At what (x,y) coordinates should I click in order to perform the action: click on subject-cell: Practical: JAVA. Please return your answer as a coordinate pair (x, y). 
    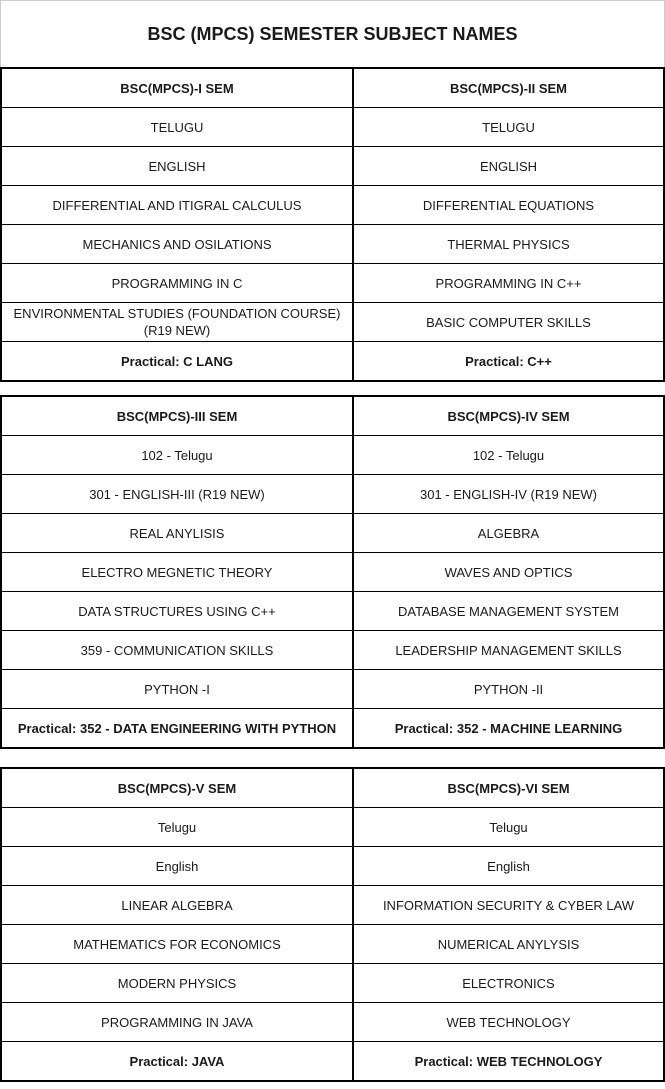
    Looking at the image, I should click on (177, 1061).